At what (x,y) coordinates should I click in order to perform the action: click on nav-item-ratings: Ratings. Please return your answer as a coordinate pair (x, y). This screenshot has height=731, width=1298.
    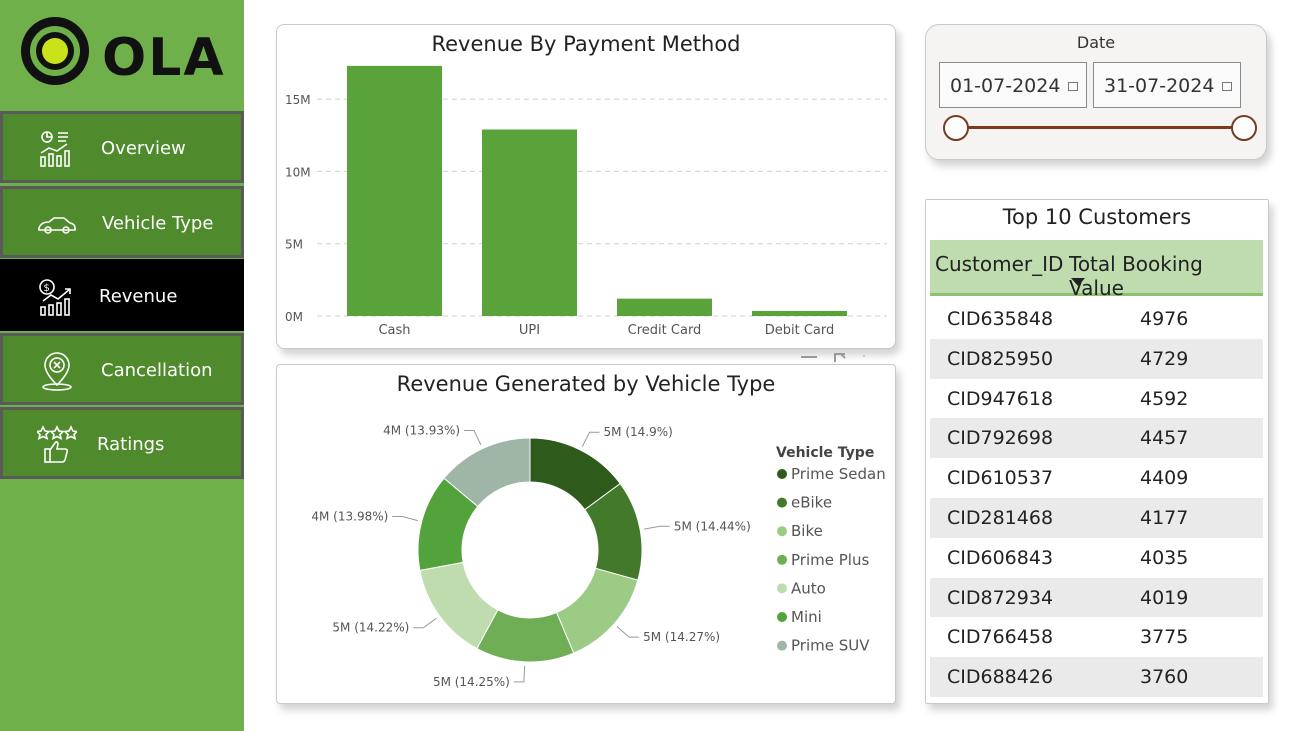
    Looking at the image, I should click on (122, 443).